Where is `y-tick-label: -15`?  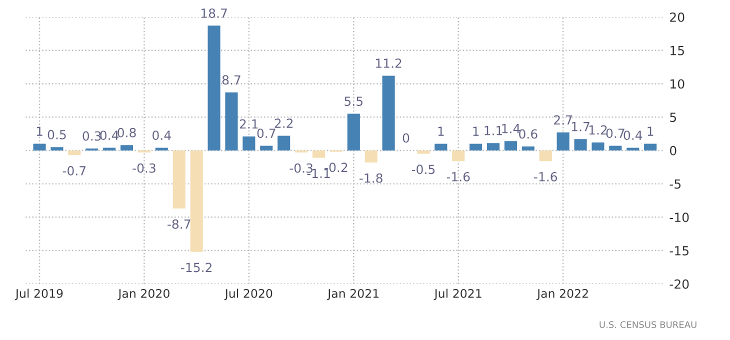 y-tick-label: -15 is located at coordinates (679, 251).